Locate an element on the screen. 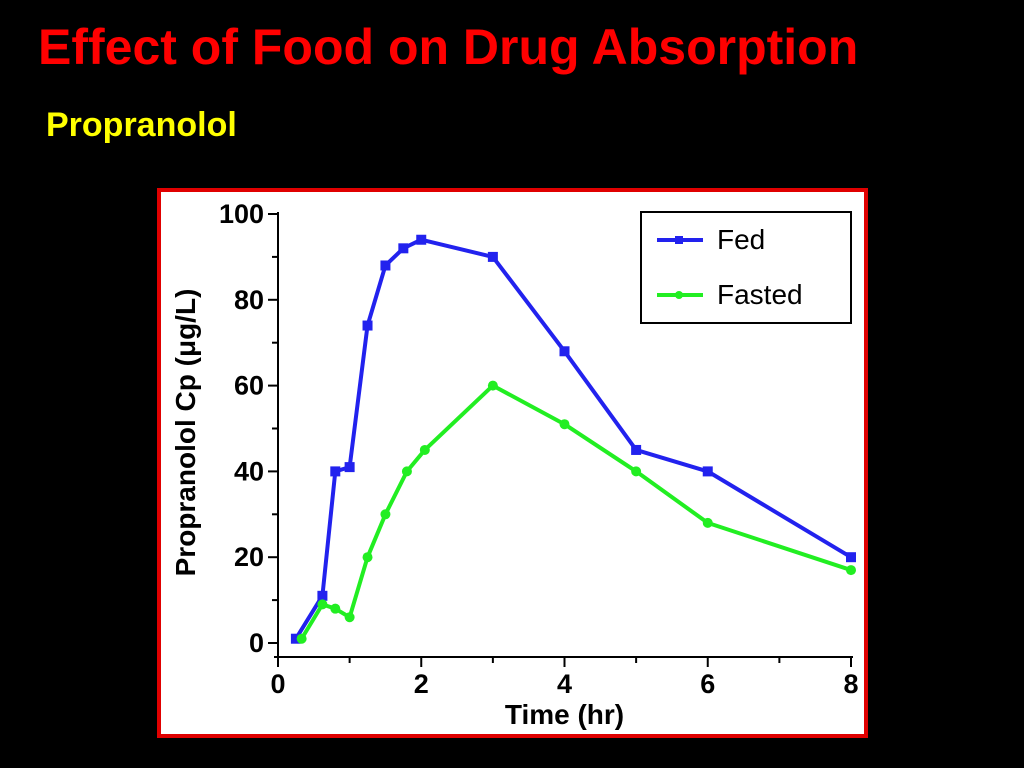  y-tick-label: 20 is located at coordinates (249, 557).